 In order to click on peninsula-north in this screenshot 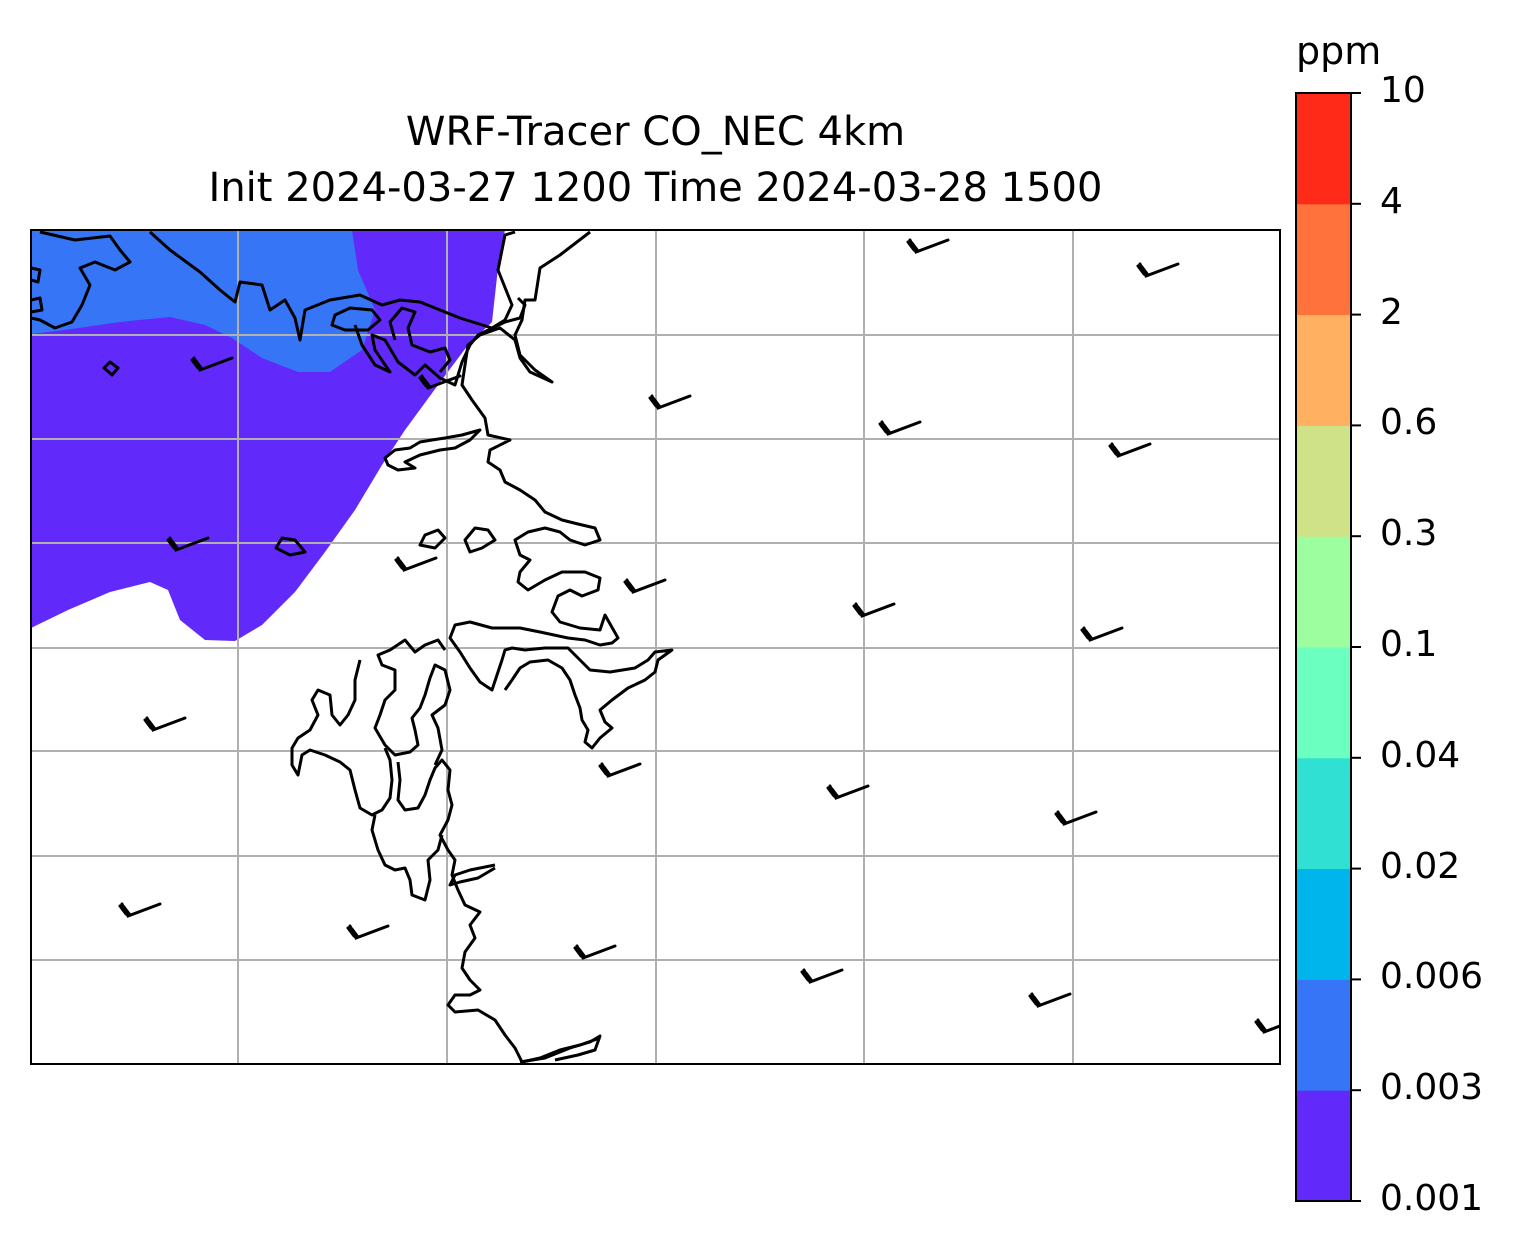, I will do `click(440, 341)`.